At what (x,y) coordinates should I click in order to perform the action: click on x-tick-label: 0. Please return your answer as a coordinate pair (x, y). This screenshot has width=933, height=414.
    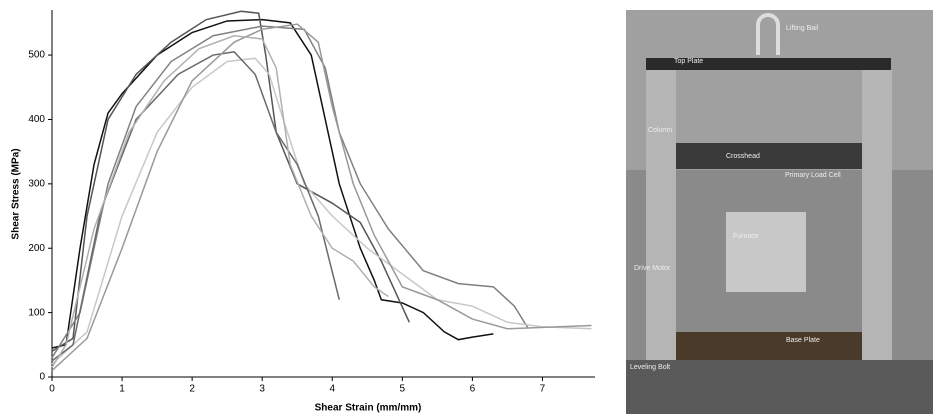
    Looking at the image, I should click on (52, 389).